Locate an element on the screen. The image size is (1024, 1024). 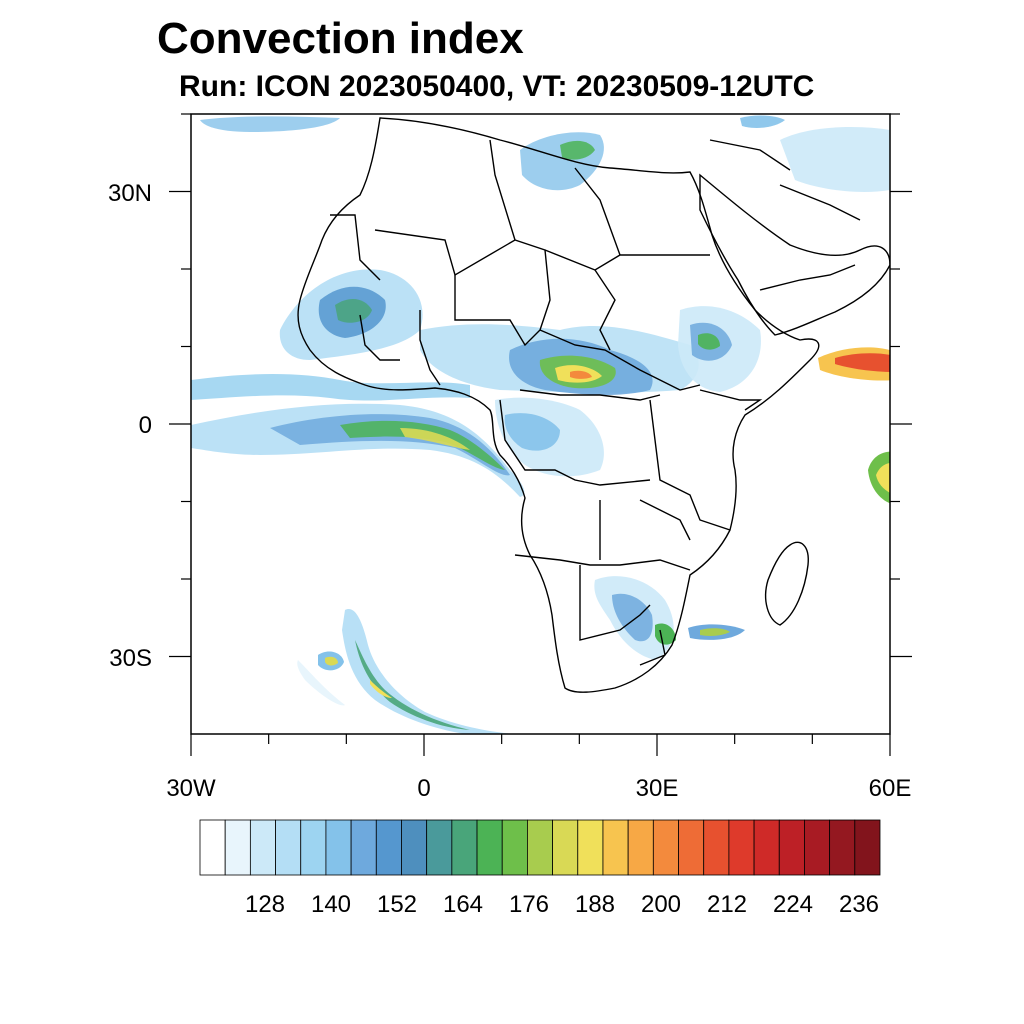
field-eq-band-core is located at coordinates (422, 445).